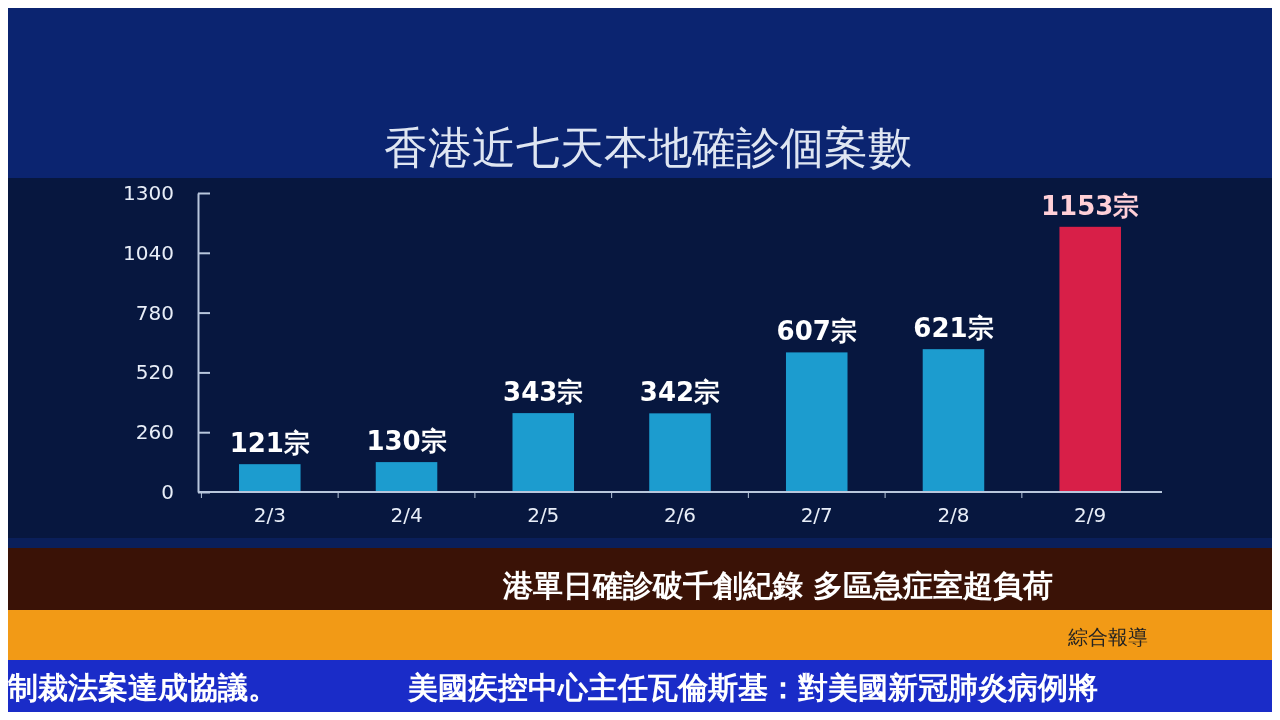 The width and height of the screenshot is (1280, 720). Describe the element at coordinates (752, 687) in the screenshot. I see `text: 美國疾控中心主任瓦倫斯基：對美國新冠肺炎病例將` at that location.